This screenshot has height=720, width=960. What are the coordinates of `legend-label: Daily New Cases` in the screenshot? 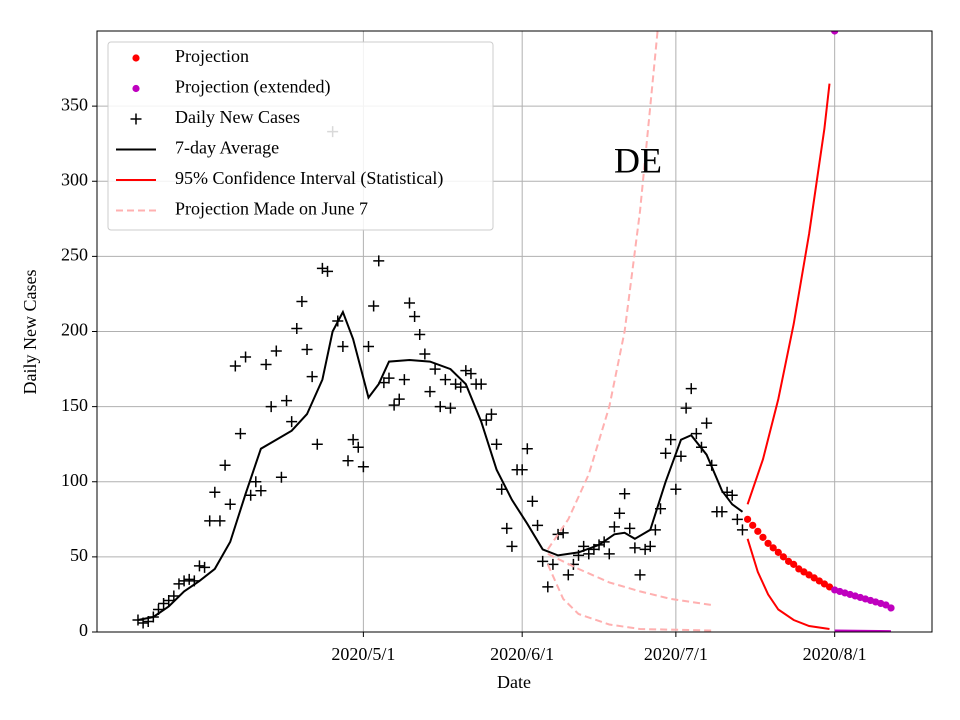 It's located at (237, 117).